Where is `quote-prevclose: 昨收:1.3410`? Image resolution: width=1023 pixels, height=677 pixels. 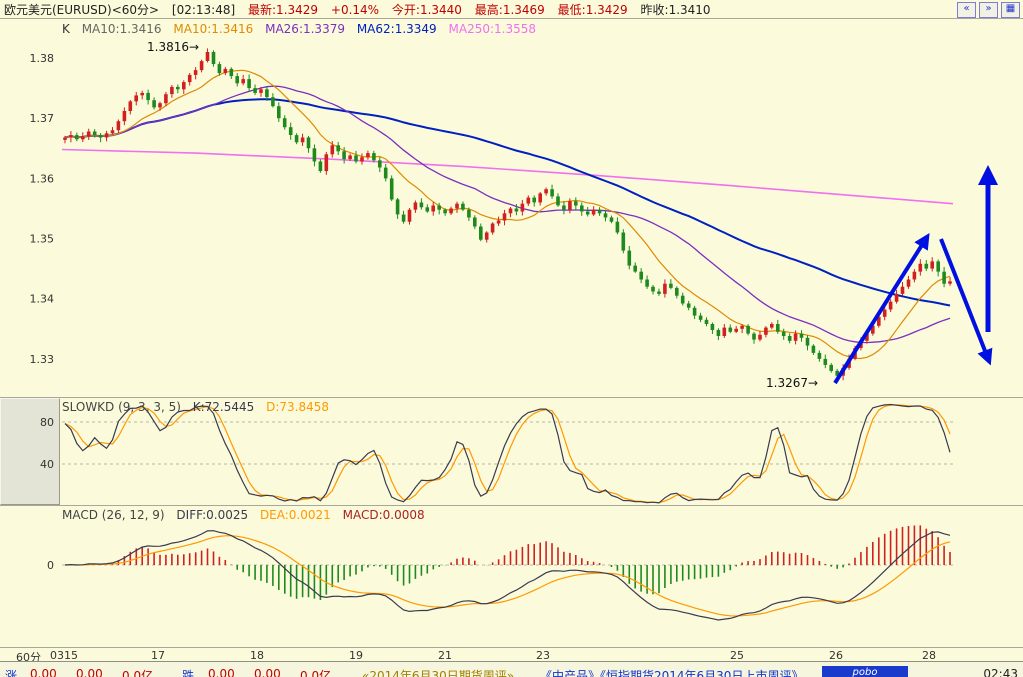 quote-prevclose: 昨收:1.3410 is located at coordinates (675, 10).